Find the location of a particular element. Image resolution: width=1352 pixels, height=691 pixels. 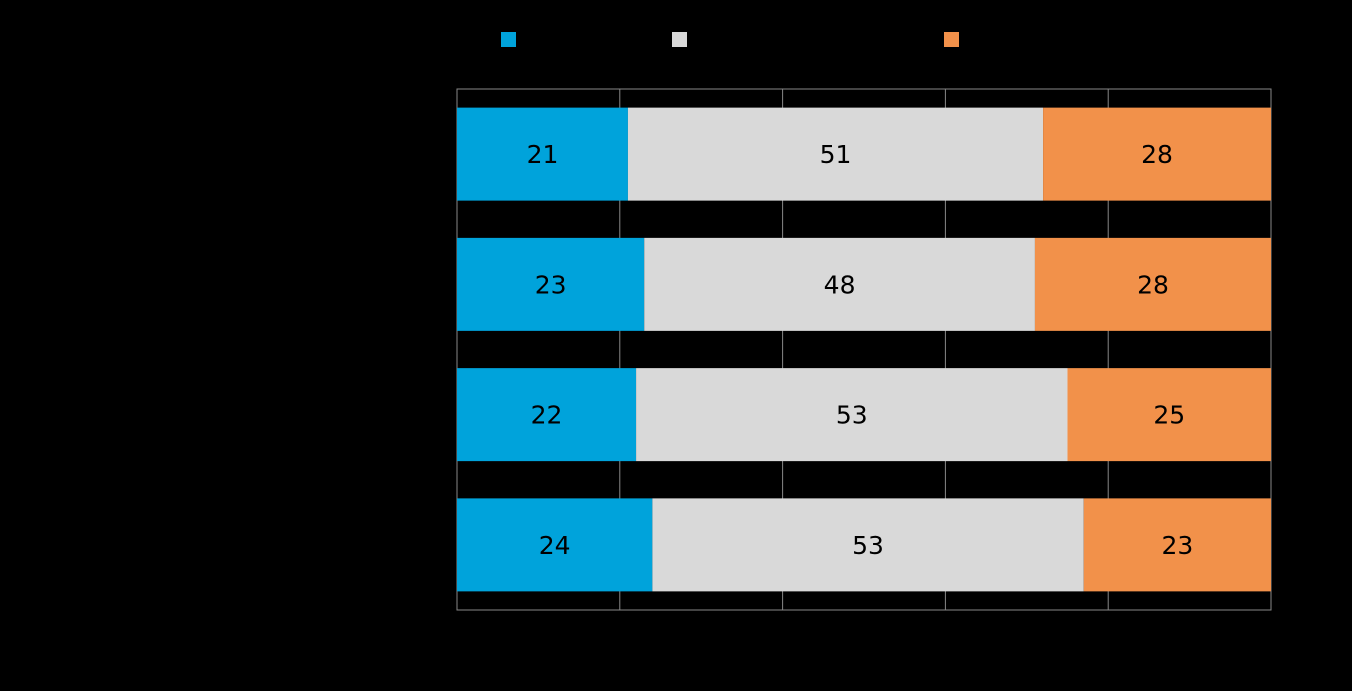

data-label-3-row-1: 28 is located at coordinates (1157, 154).